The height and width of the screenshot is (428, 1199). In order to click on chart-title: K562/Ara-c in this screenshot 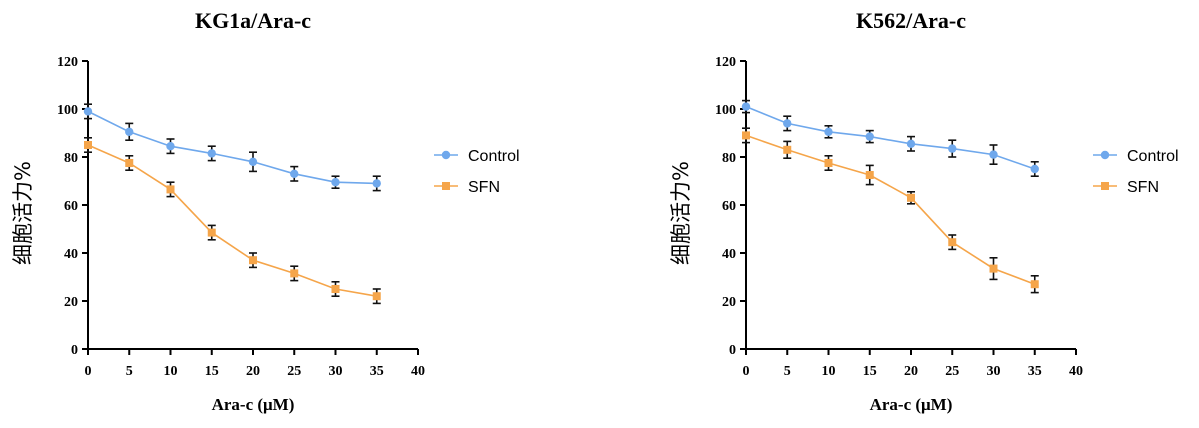, I will do `click(911, 20)`.